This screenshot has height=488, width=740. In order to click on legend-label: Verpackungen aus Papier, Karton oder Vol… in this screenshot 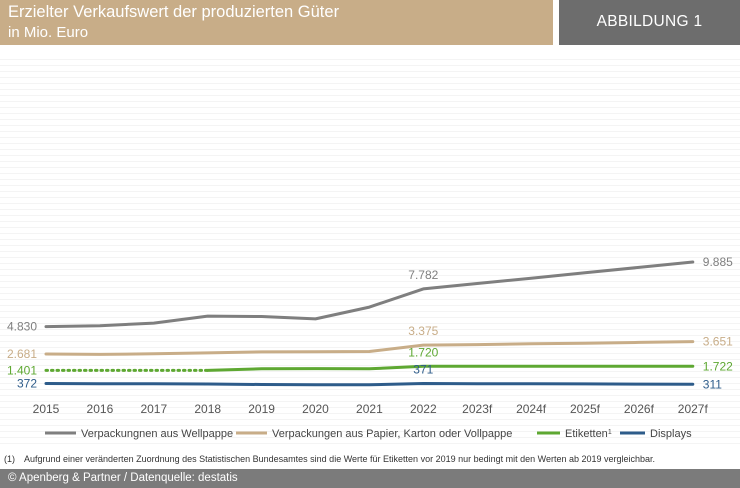, I will do `click(392, 434)`.